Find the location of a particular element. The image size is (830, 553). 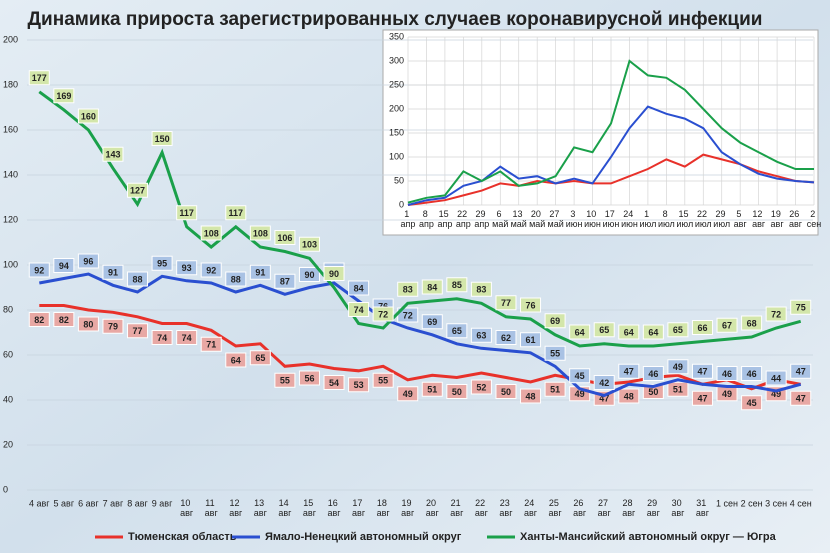

y-tick-label: 120 is located at coordinates (10, 219).